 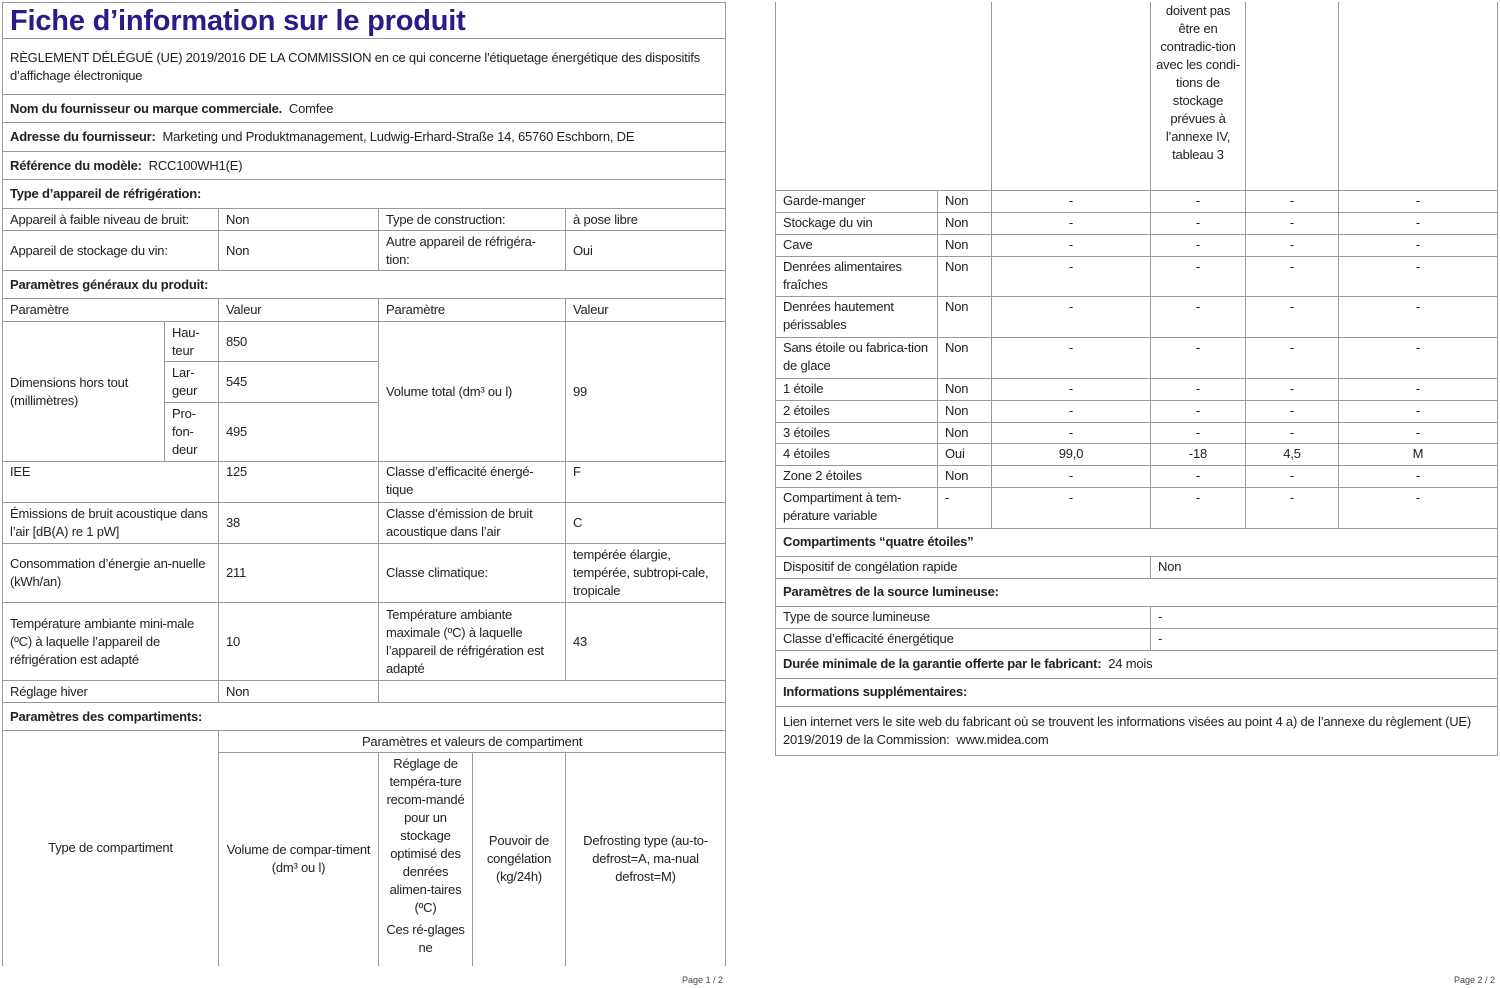 I want to click on compartment-name: Denrées hautement périssables, so click(x=856, y=316).